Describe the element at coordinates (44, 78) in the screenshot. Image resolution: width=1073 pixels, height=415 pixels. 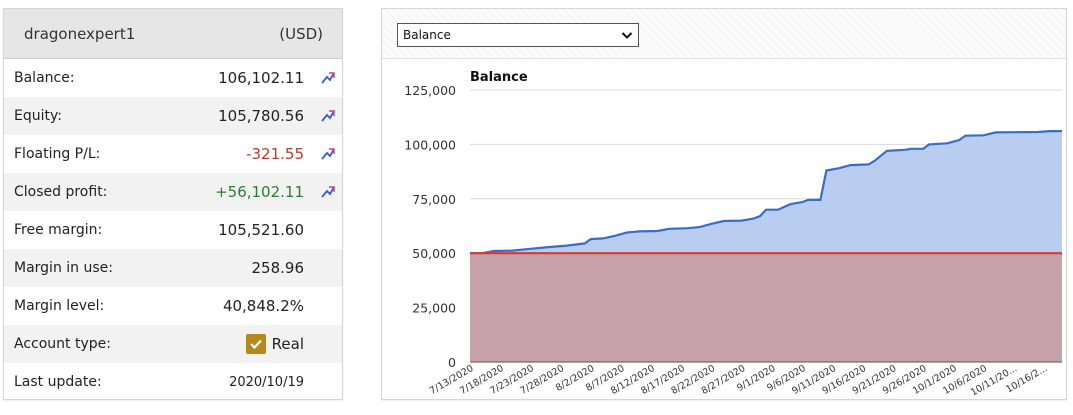
I see `balance-label: Balance:` at that location.